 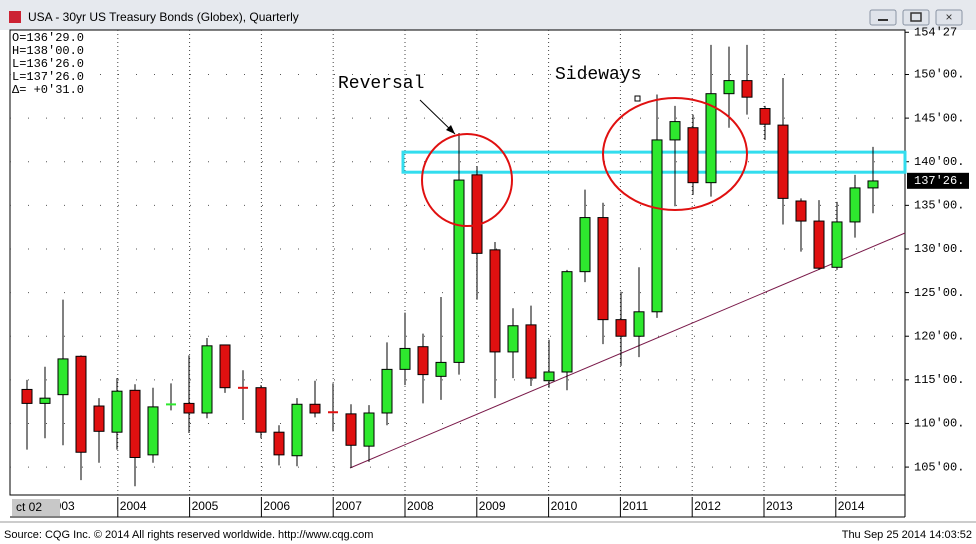 I want to click on minimize-button, so click(x=883, y=17).